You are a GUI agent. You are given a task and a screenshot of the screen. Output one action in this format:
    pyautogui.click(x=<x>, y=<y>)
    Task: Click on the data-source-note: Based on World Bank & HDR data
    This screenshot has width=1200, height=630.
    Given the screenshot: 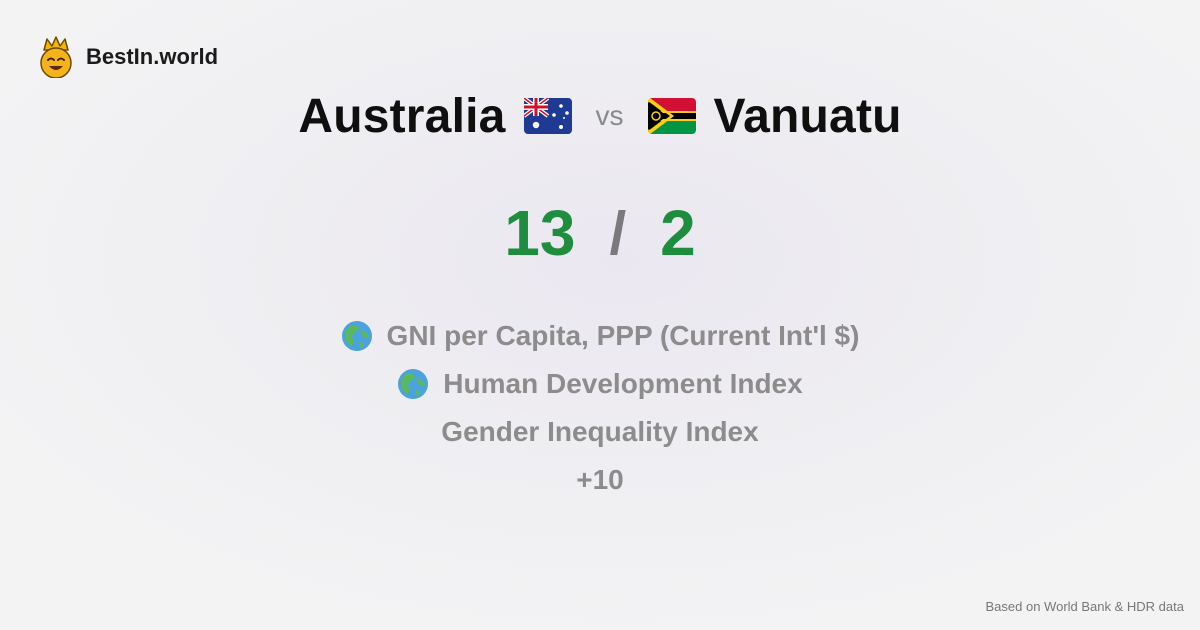 What is the action you would take?
    pyautogui.click(x=1084, y=606)
    